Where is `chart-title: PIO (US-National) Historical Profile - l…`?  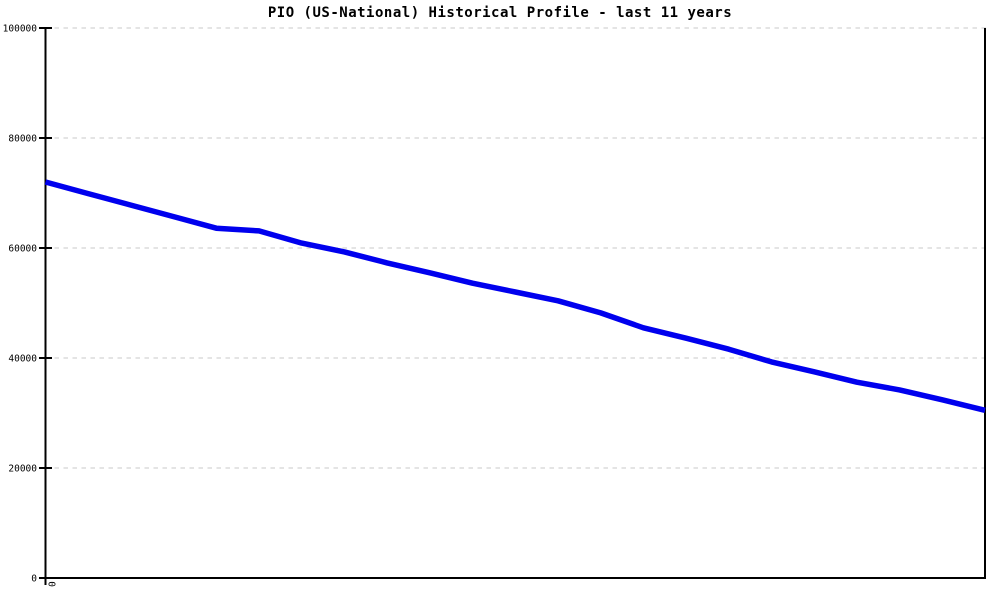 chart-title: PIO (US-National) Historical Profile - l… is located at coordinates (500, 13).